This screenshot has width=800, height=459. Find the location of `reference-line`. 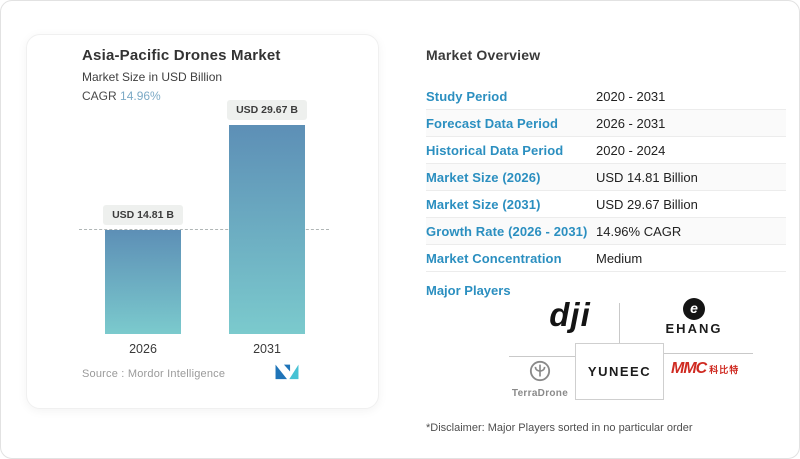

reference-line is located at coordinates (204, 229).